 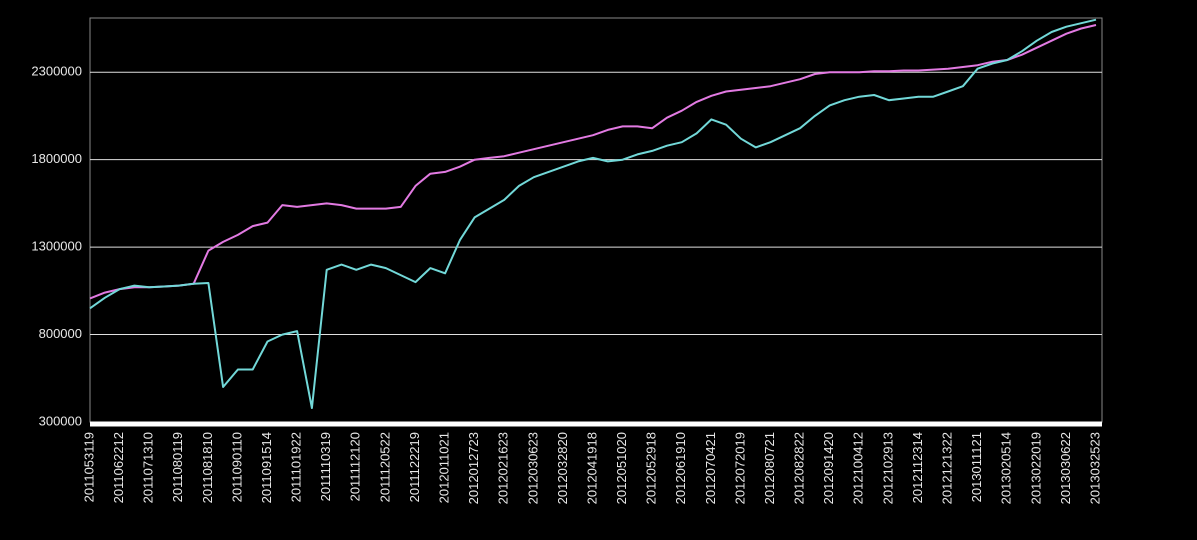 What do you see at coordinates (384, 467) in the screenshot?
I see `x-tick-label: 2011120522` at bounding box center [384, 467].